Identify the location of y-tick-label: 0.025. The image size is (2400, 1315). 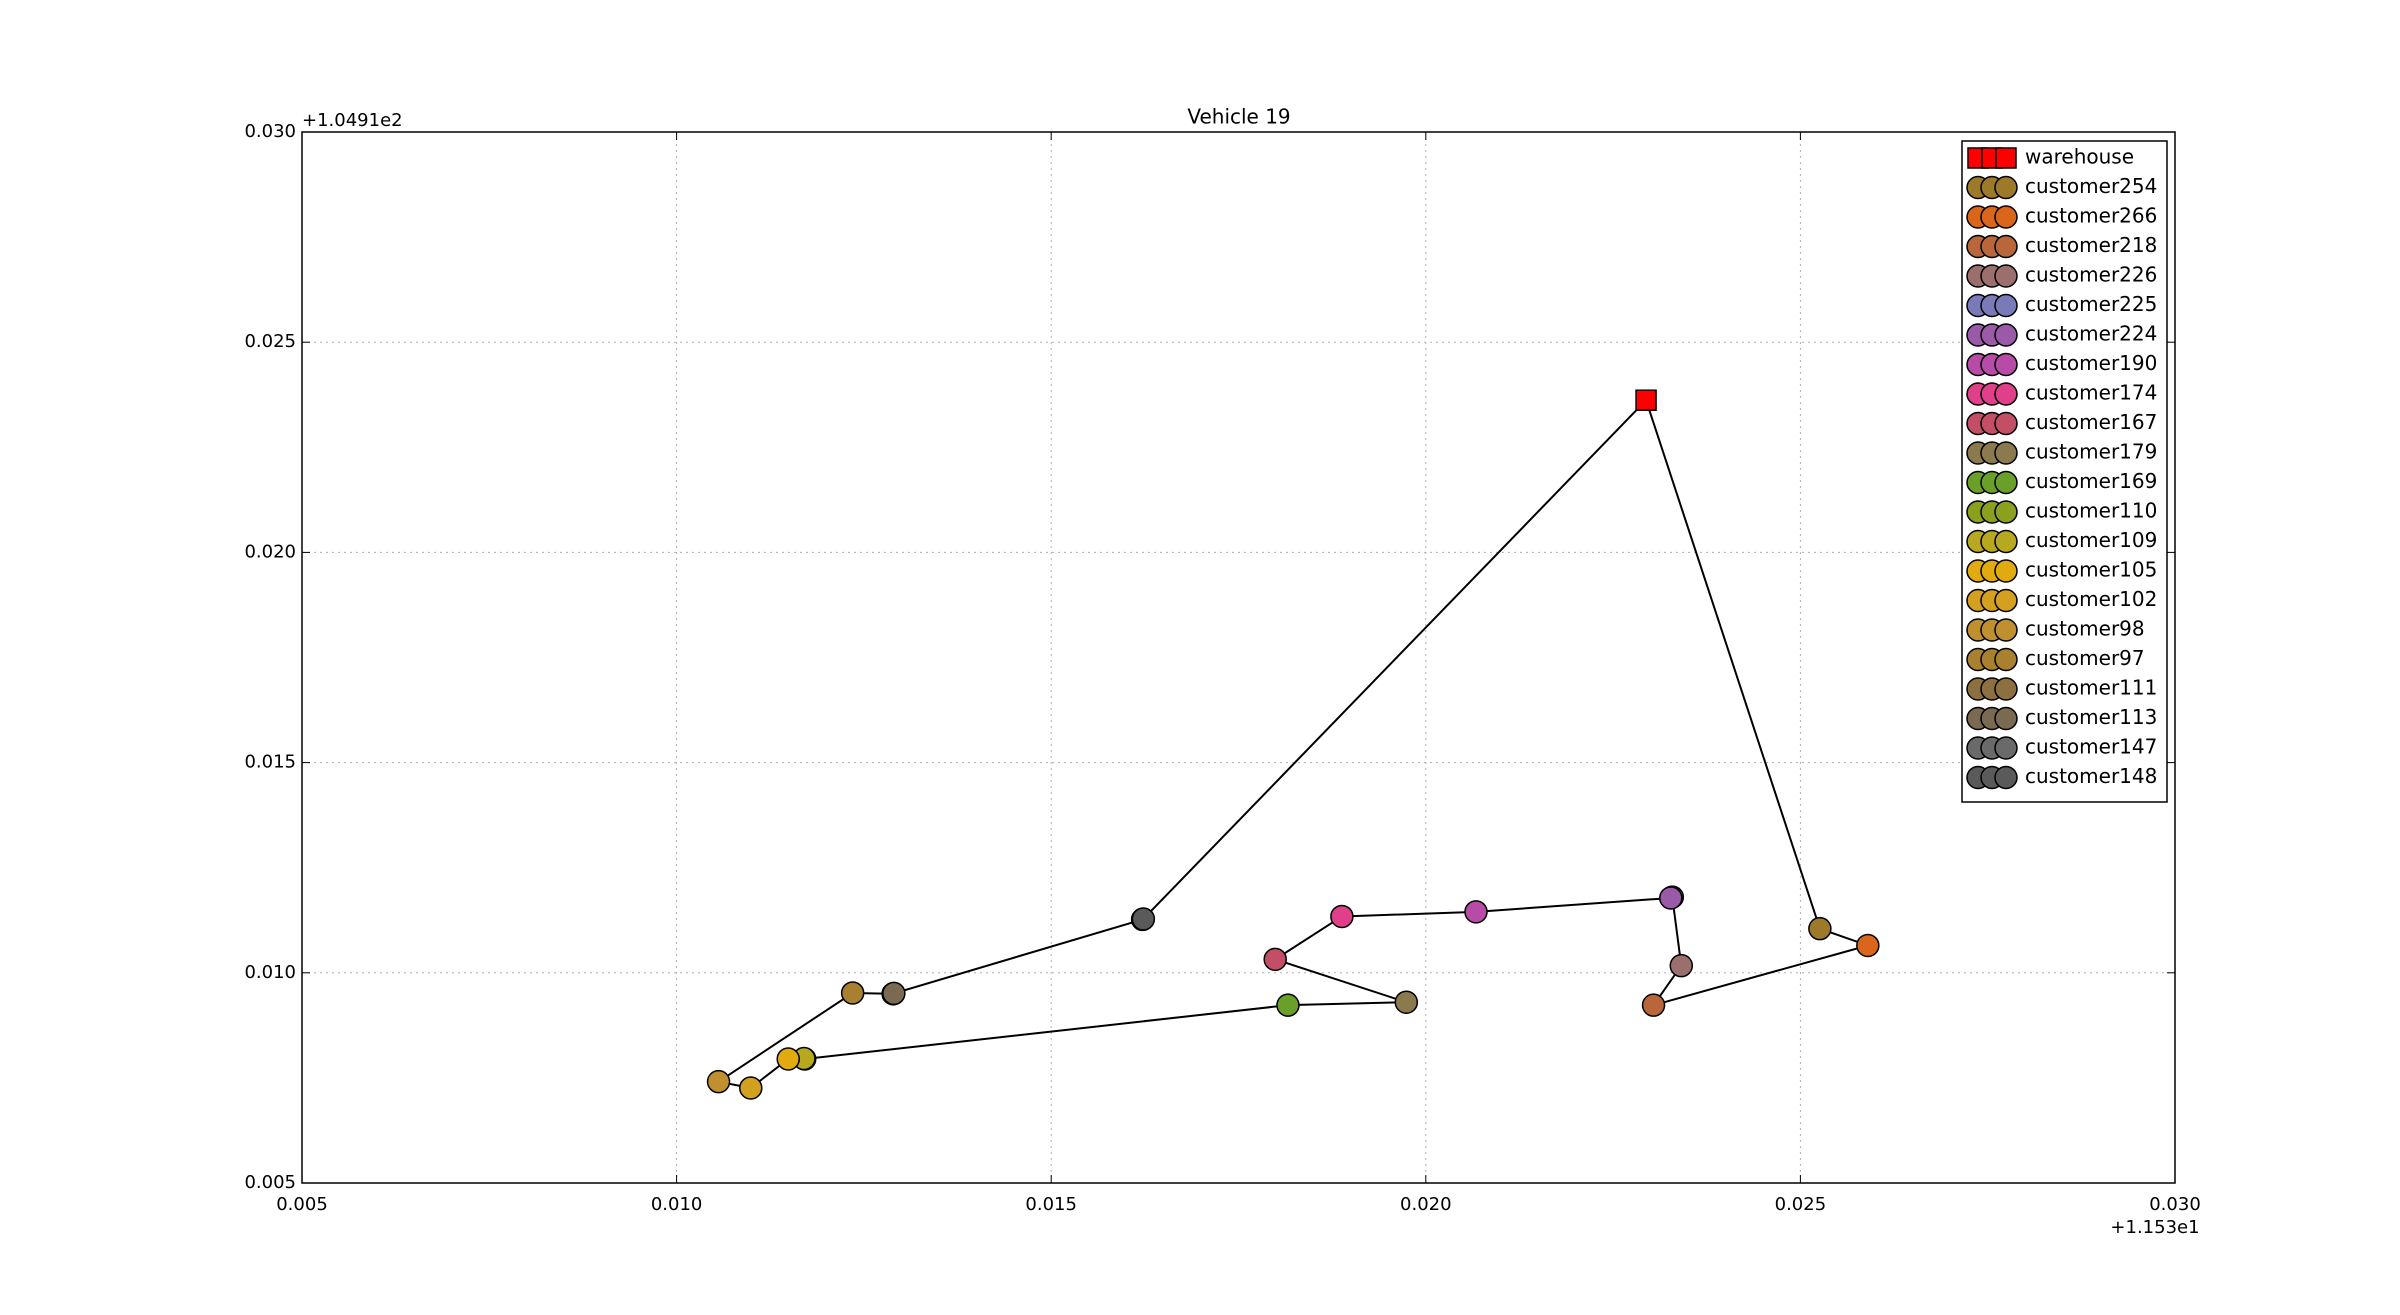
(270, 341).